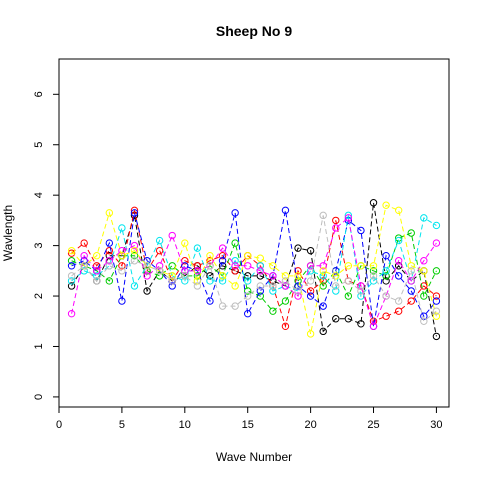 The image size is (480, 485). What do you see at coordinates (185, 425) in the screenshot?
I see `x-tick-label: 10` at bounding box center [185, 425].